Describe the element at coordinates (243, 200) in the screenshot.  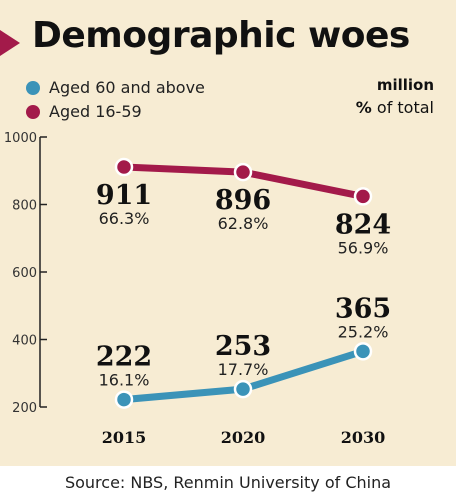
I see `value-label-working-2020: 896` at that location.